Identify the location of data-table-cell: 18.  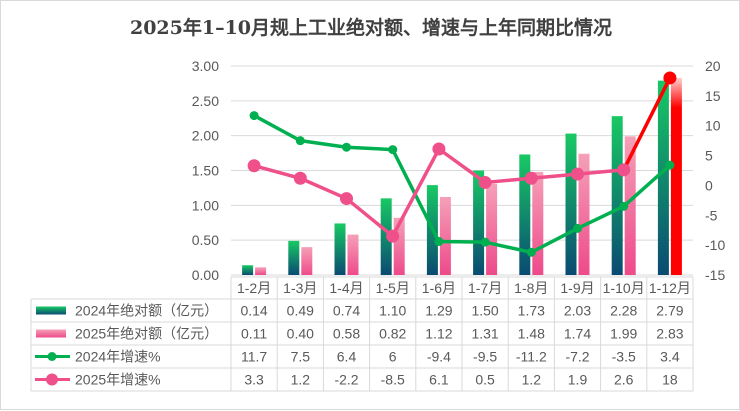
(670, 380).